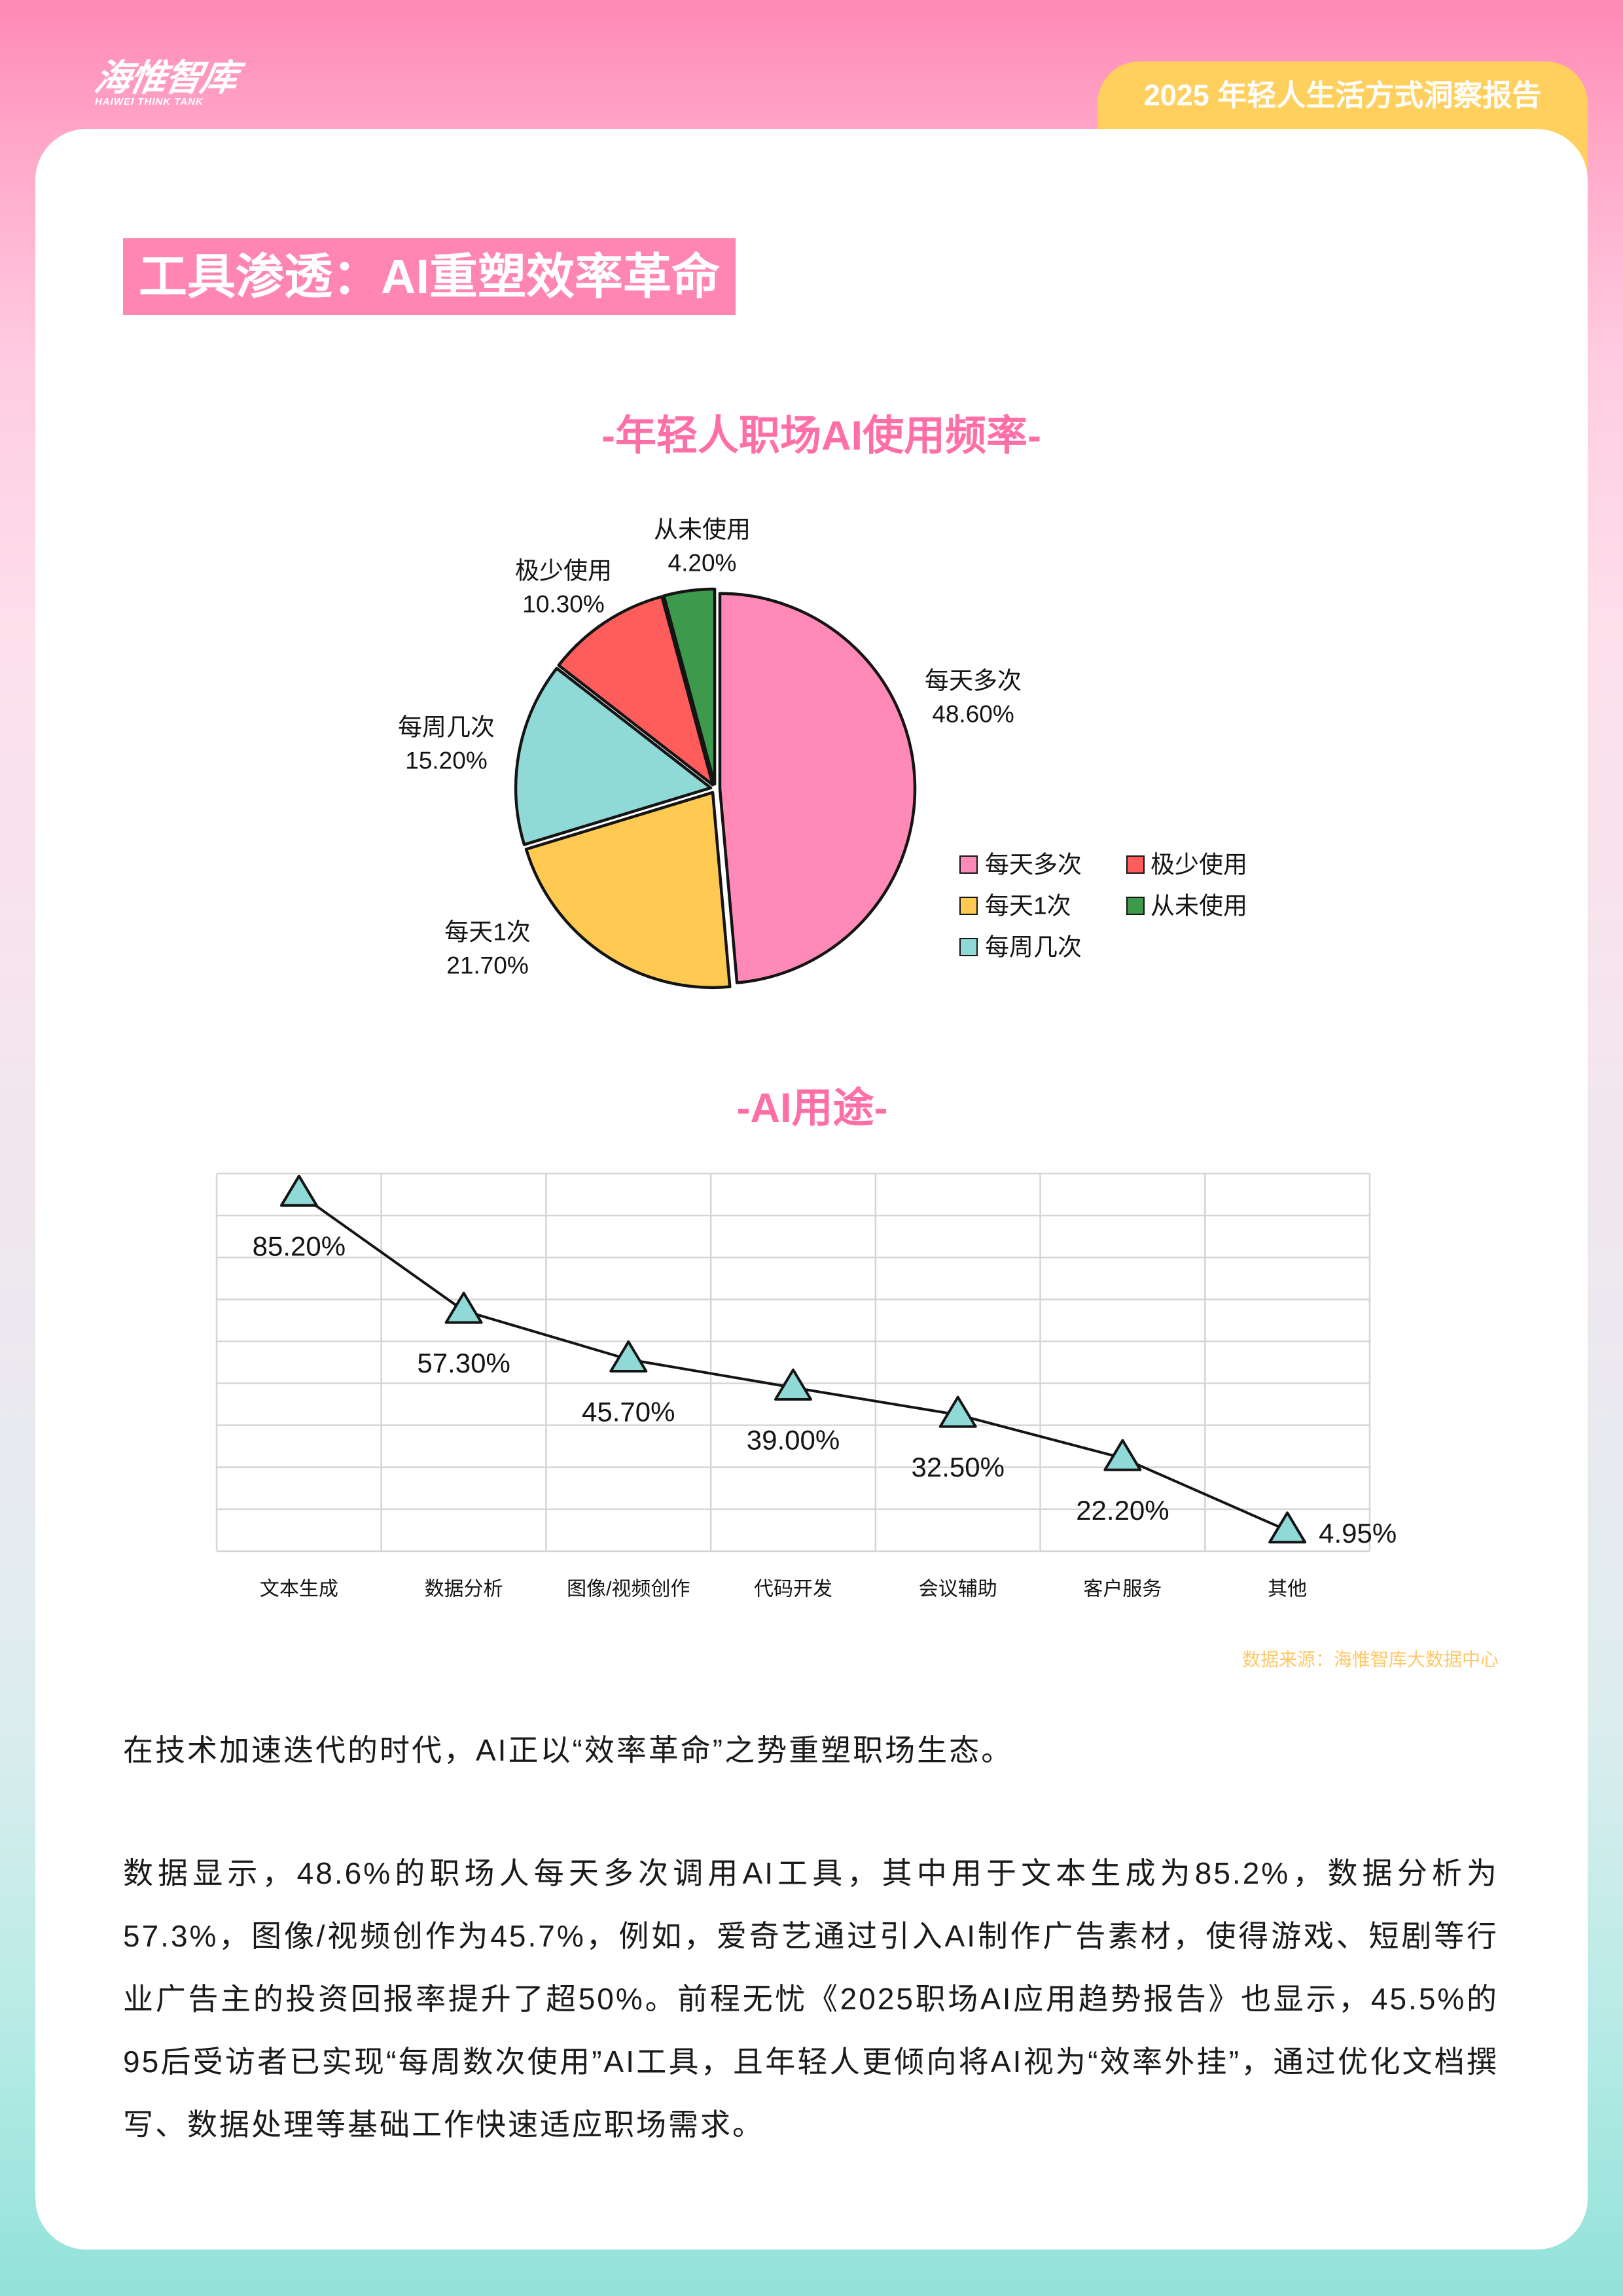 The height and width of the screenshot is (2296, 1623). Describe the element at coordinates (563, 571) in the screenshot. I see `pie-label-category: 极少使用` at that location.